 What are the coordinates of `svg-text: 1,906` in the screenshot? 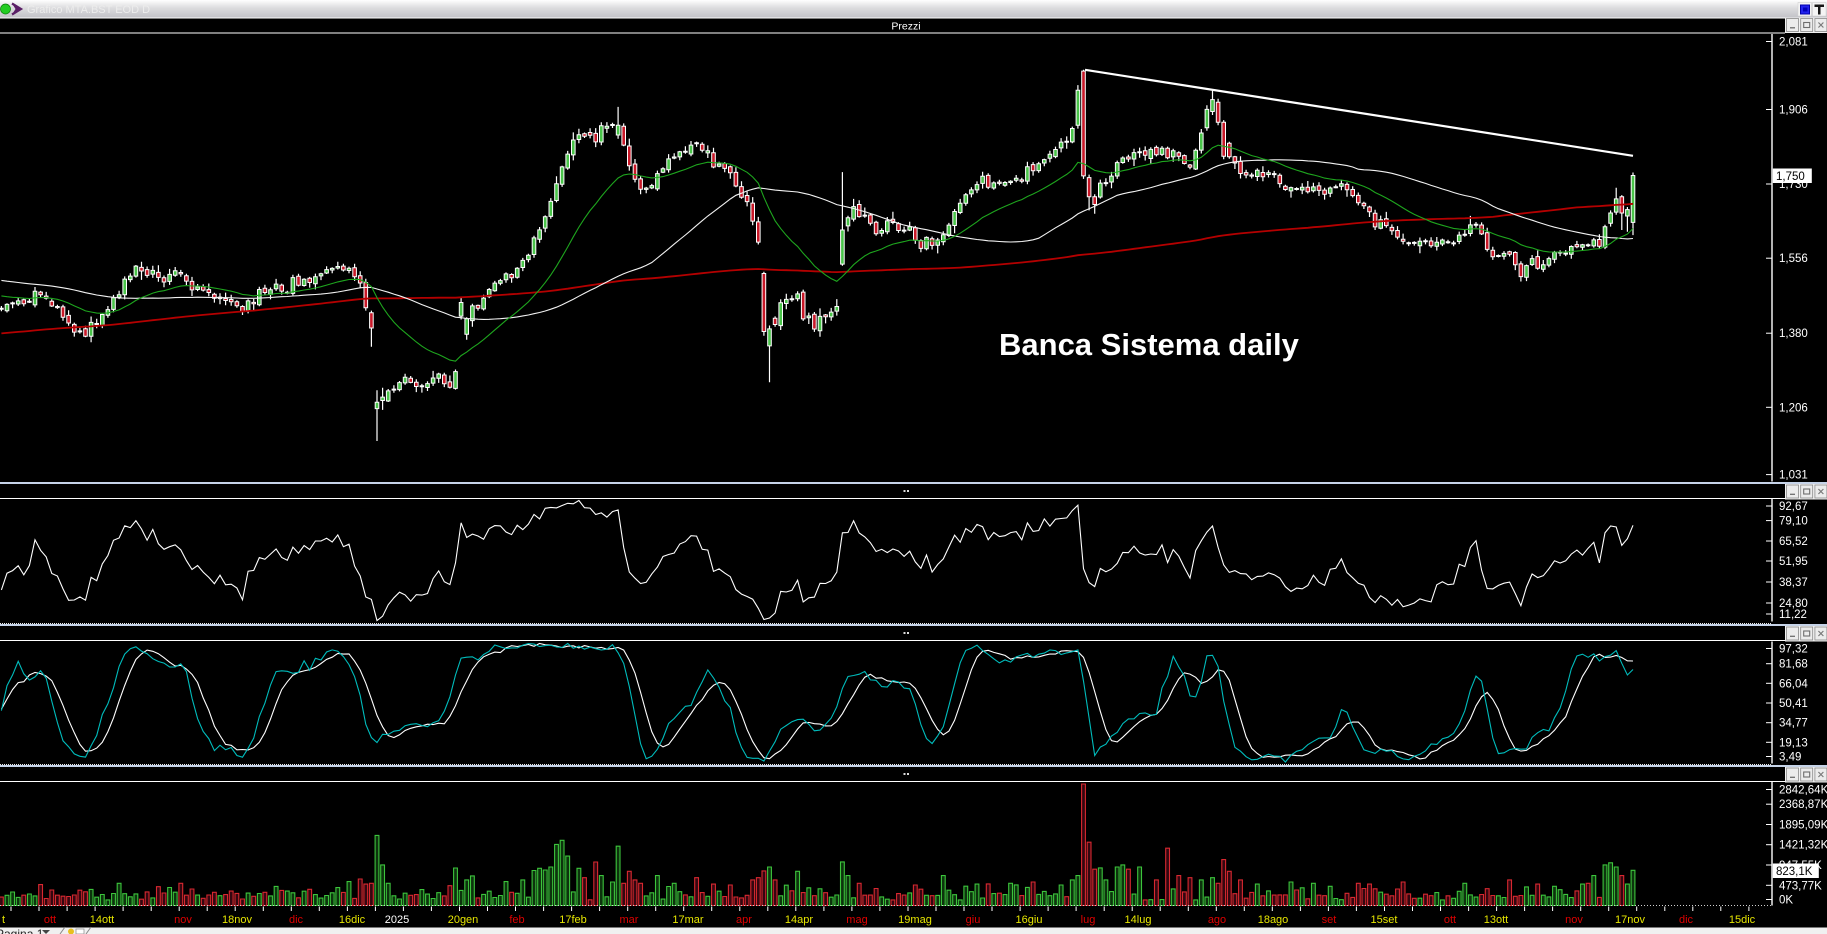 It's located at (1793, 111).